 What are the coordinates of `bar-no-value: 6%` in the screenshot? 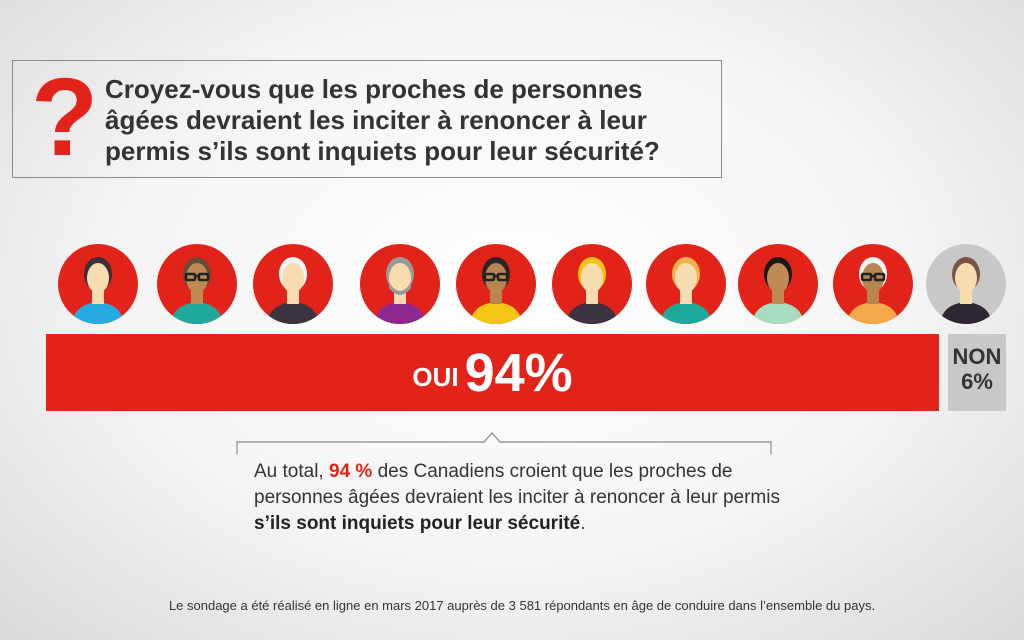 It's located at (977, 381).